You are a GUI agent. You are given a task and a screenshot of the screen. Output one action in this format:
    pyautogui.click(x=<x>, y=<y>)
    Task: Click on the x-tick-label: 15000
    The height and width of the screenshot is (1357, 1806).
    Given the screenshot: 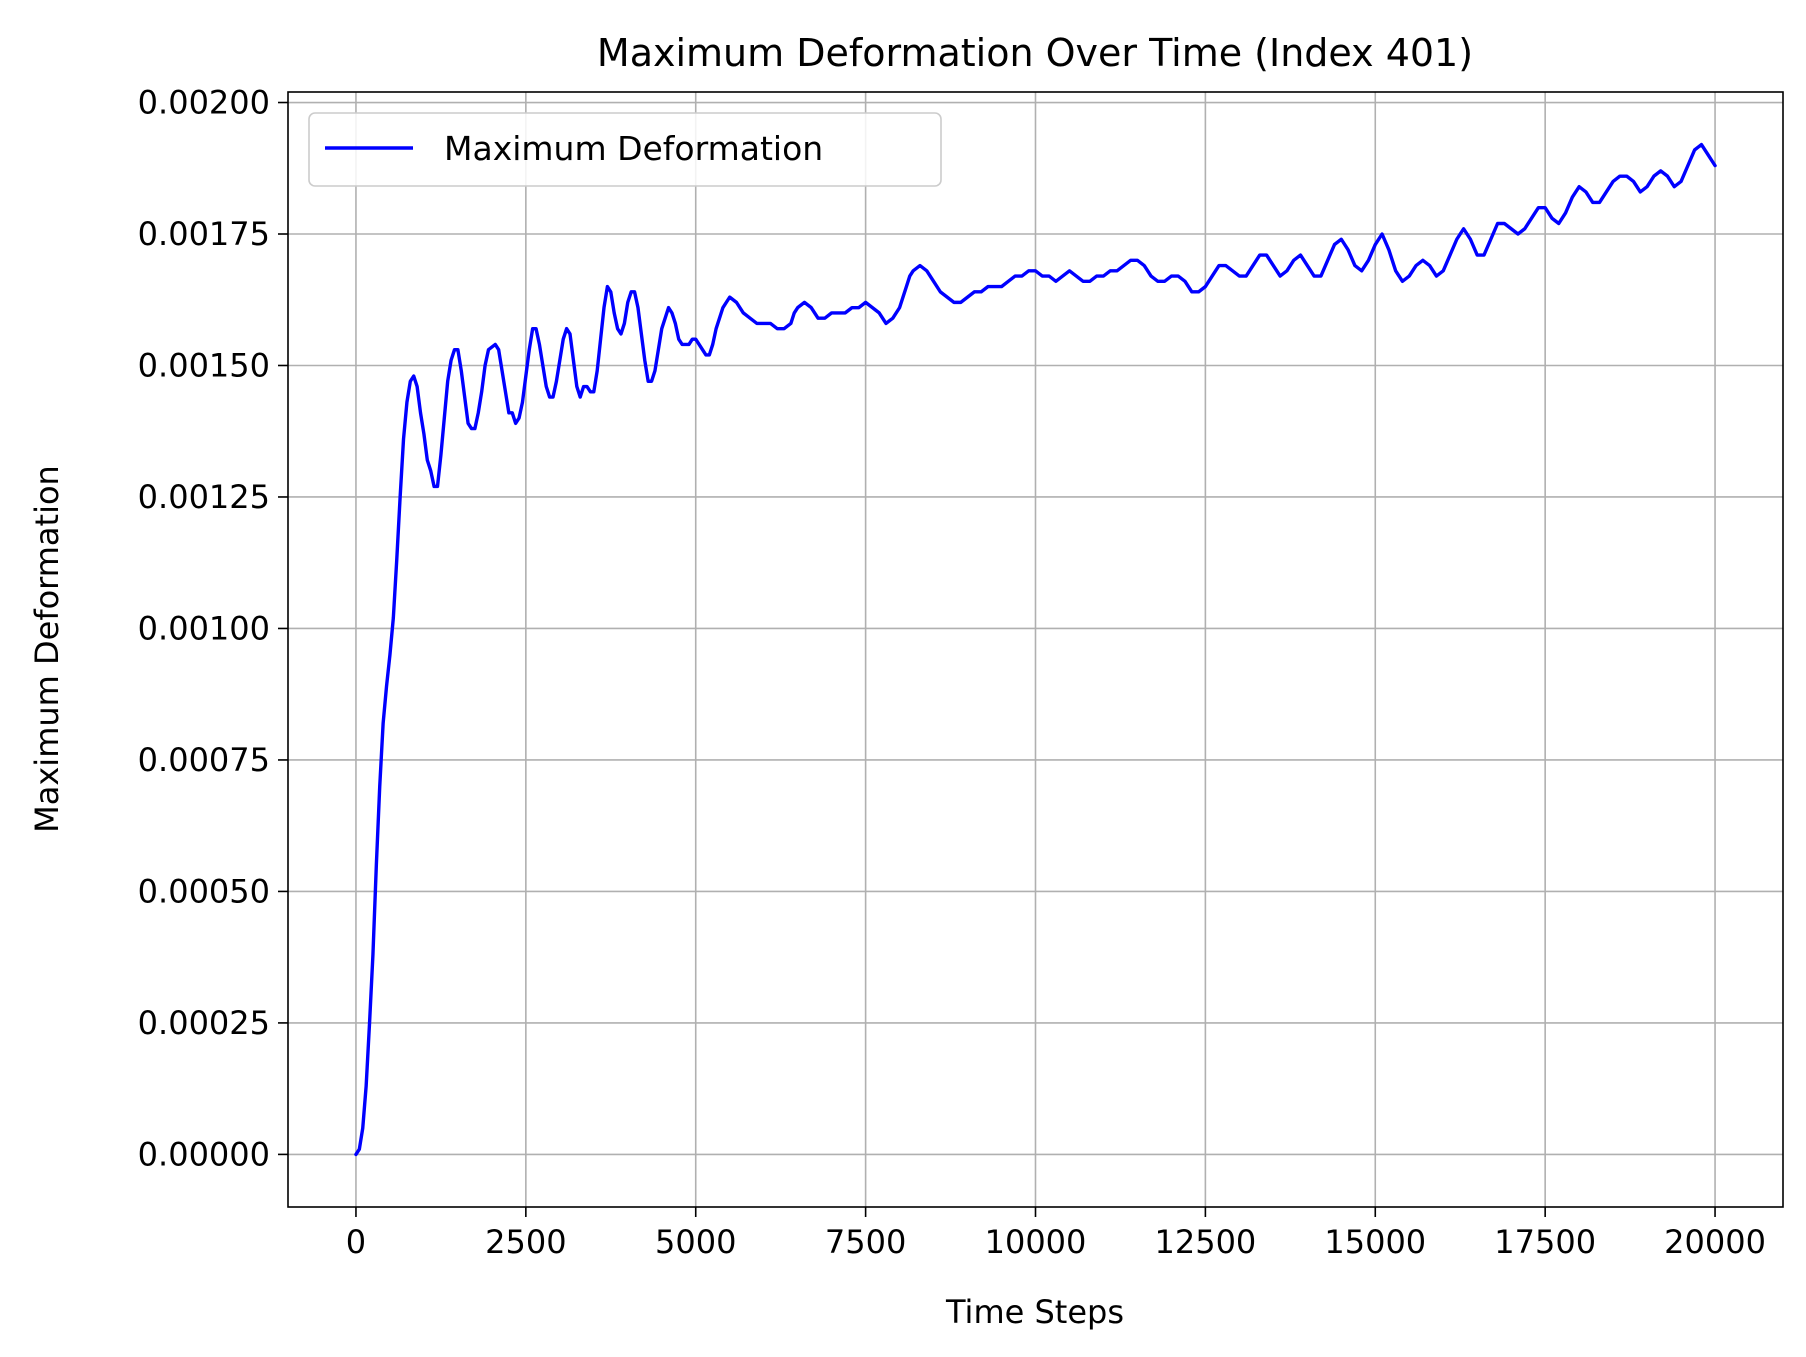 What is the action you would take?
    pyautogui.click(x=1375, y=1242)
    